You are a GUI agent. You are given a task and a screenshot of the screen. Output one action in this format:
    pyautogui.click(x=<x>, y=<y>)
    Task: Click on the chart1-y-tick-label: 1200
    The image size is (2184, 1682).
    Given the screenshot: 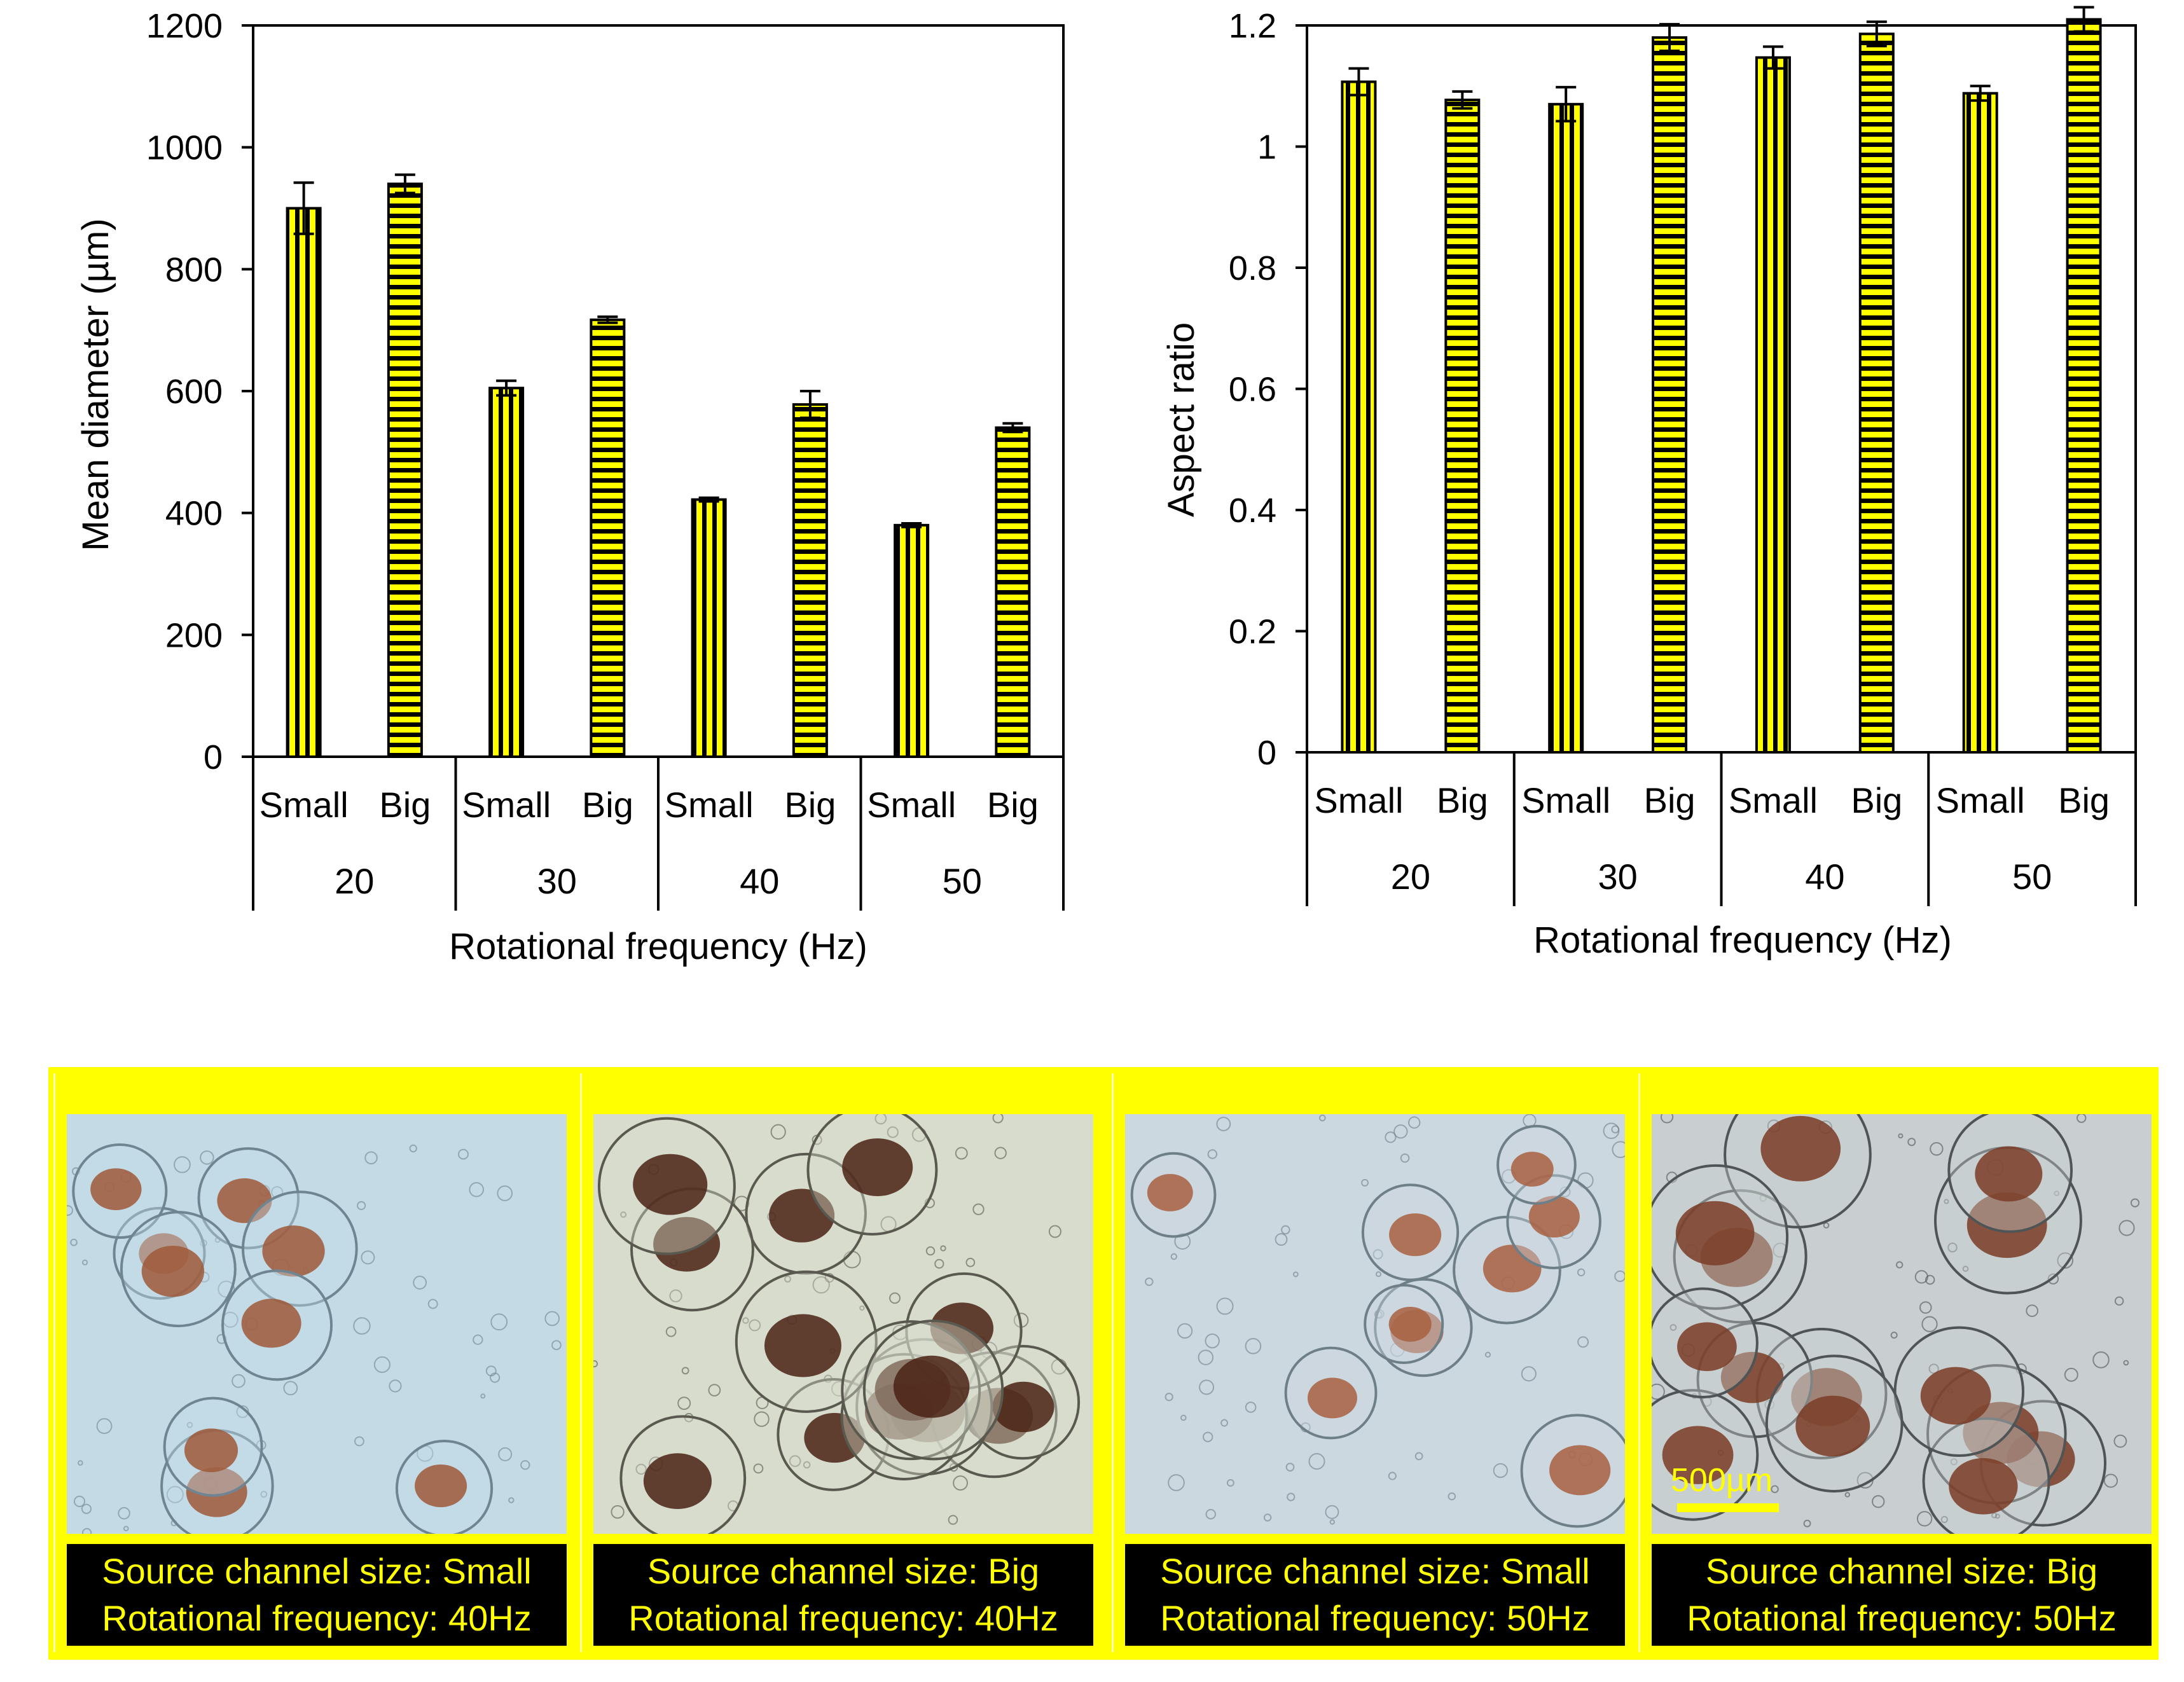 What is the action you would take?
    pyautogui.click(x=185, y=26)
    